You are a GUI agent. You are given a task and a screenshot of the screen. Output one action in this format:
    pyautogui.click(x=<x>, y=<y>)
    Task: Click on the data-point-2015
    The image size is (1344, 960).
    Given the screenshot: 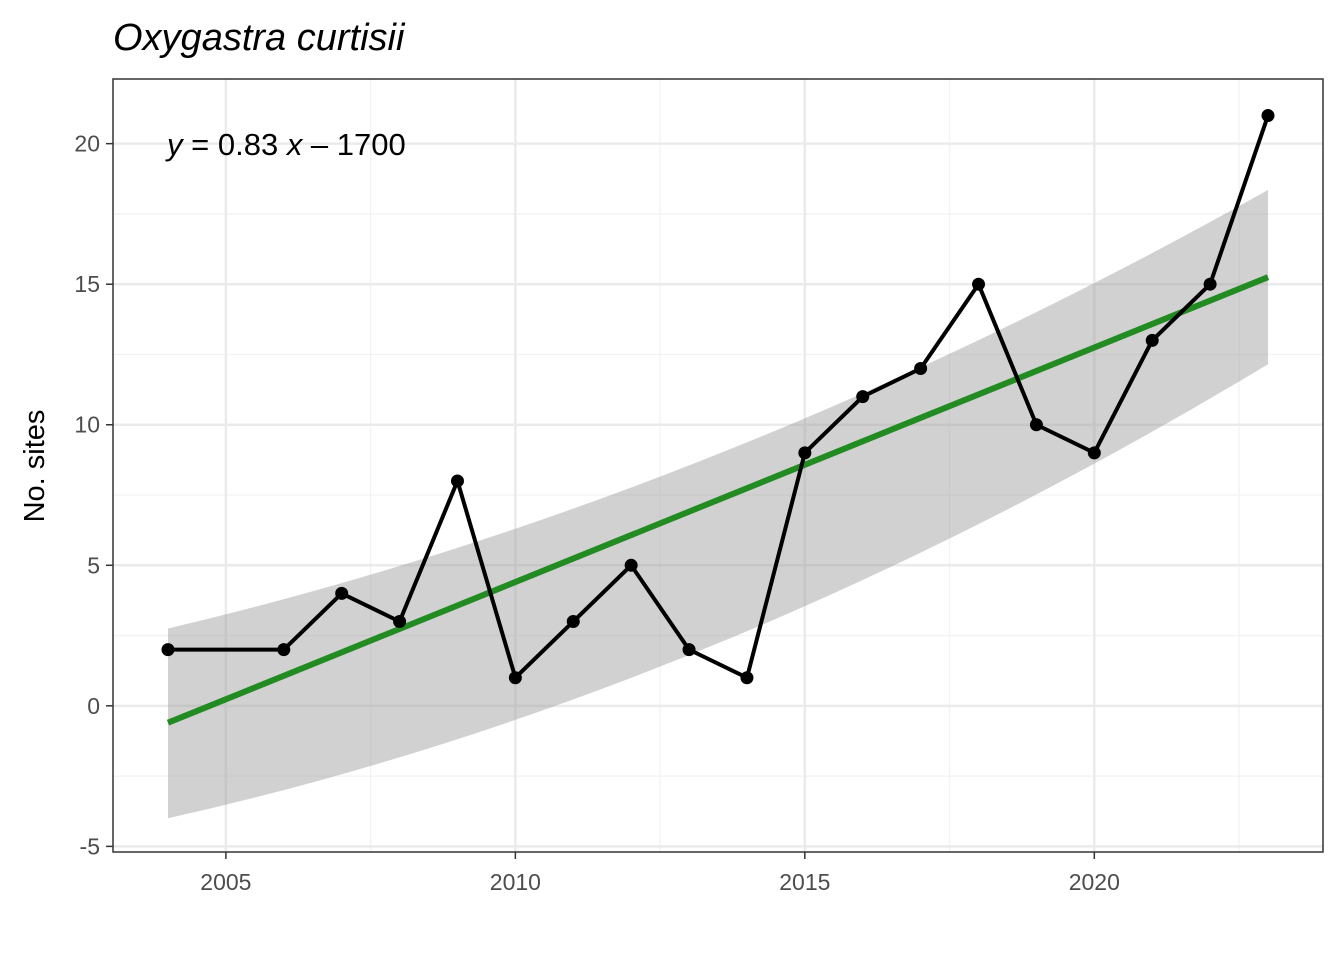 What is the action you would take?
    pyautogui.click(x=805, y=453)
    